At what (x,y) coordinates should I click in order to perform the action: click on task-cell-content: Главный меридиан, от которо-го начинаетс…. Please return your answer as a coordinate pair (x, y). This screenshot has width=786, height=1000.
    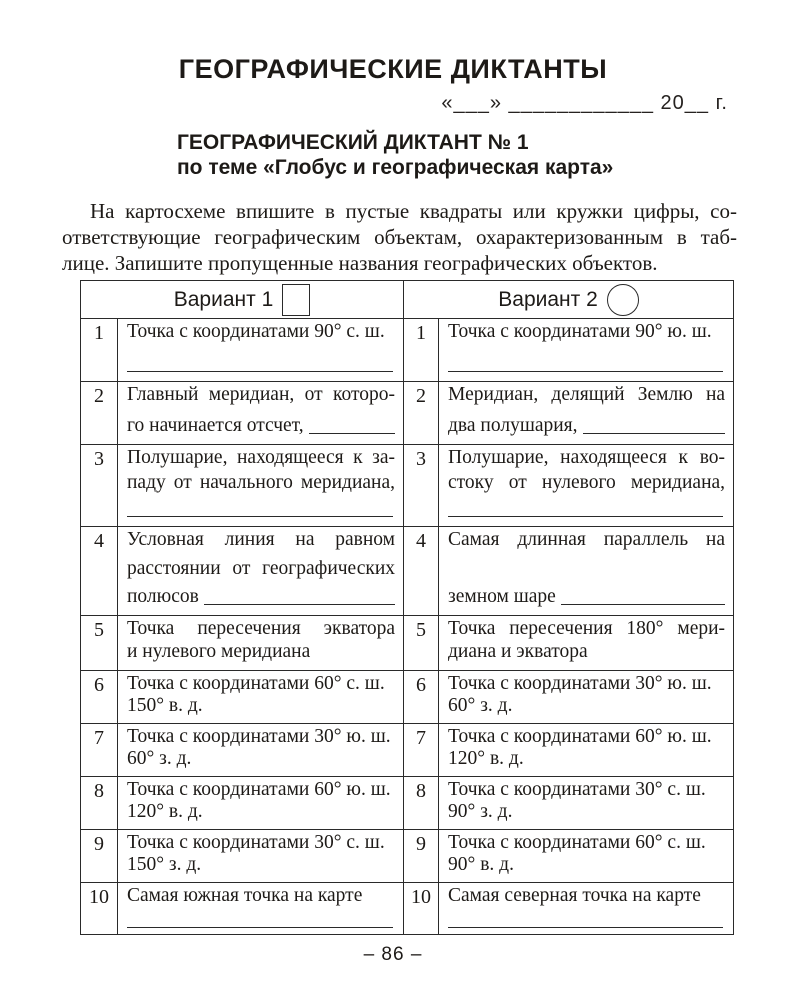
    Looking at the image, I should click on (261, 410).